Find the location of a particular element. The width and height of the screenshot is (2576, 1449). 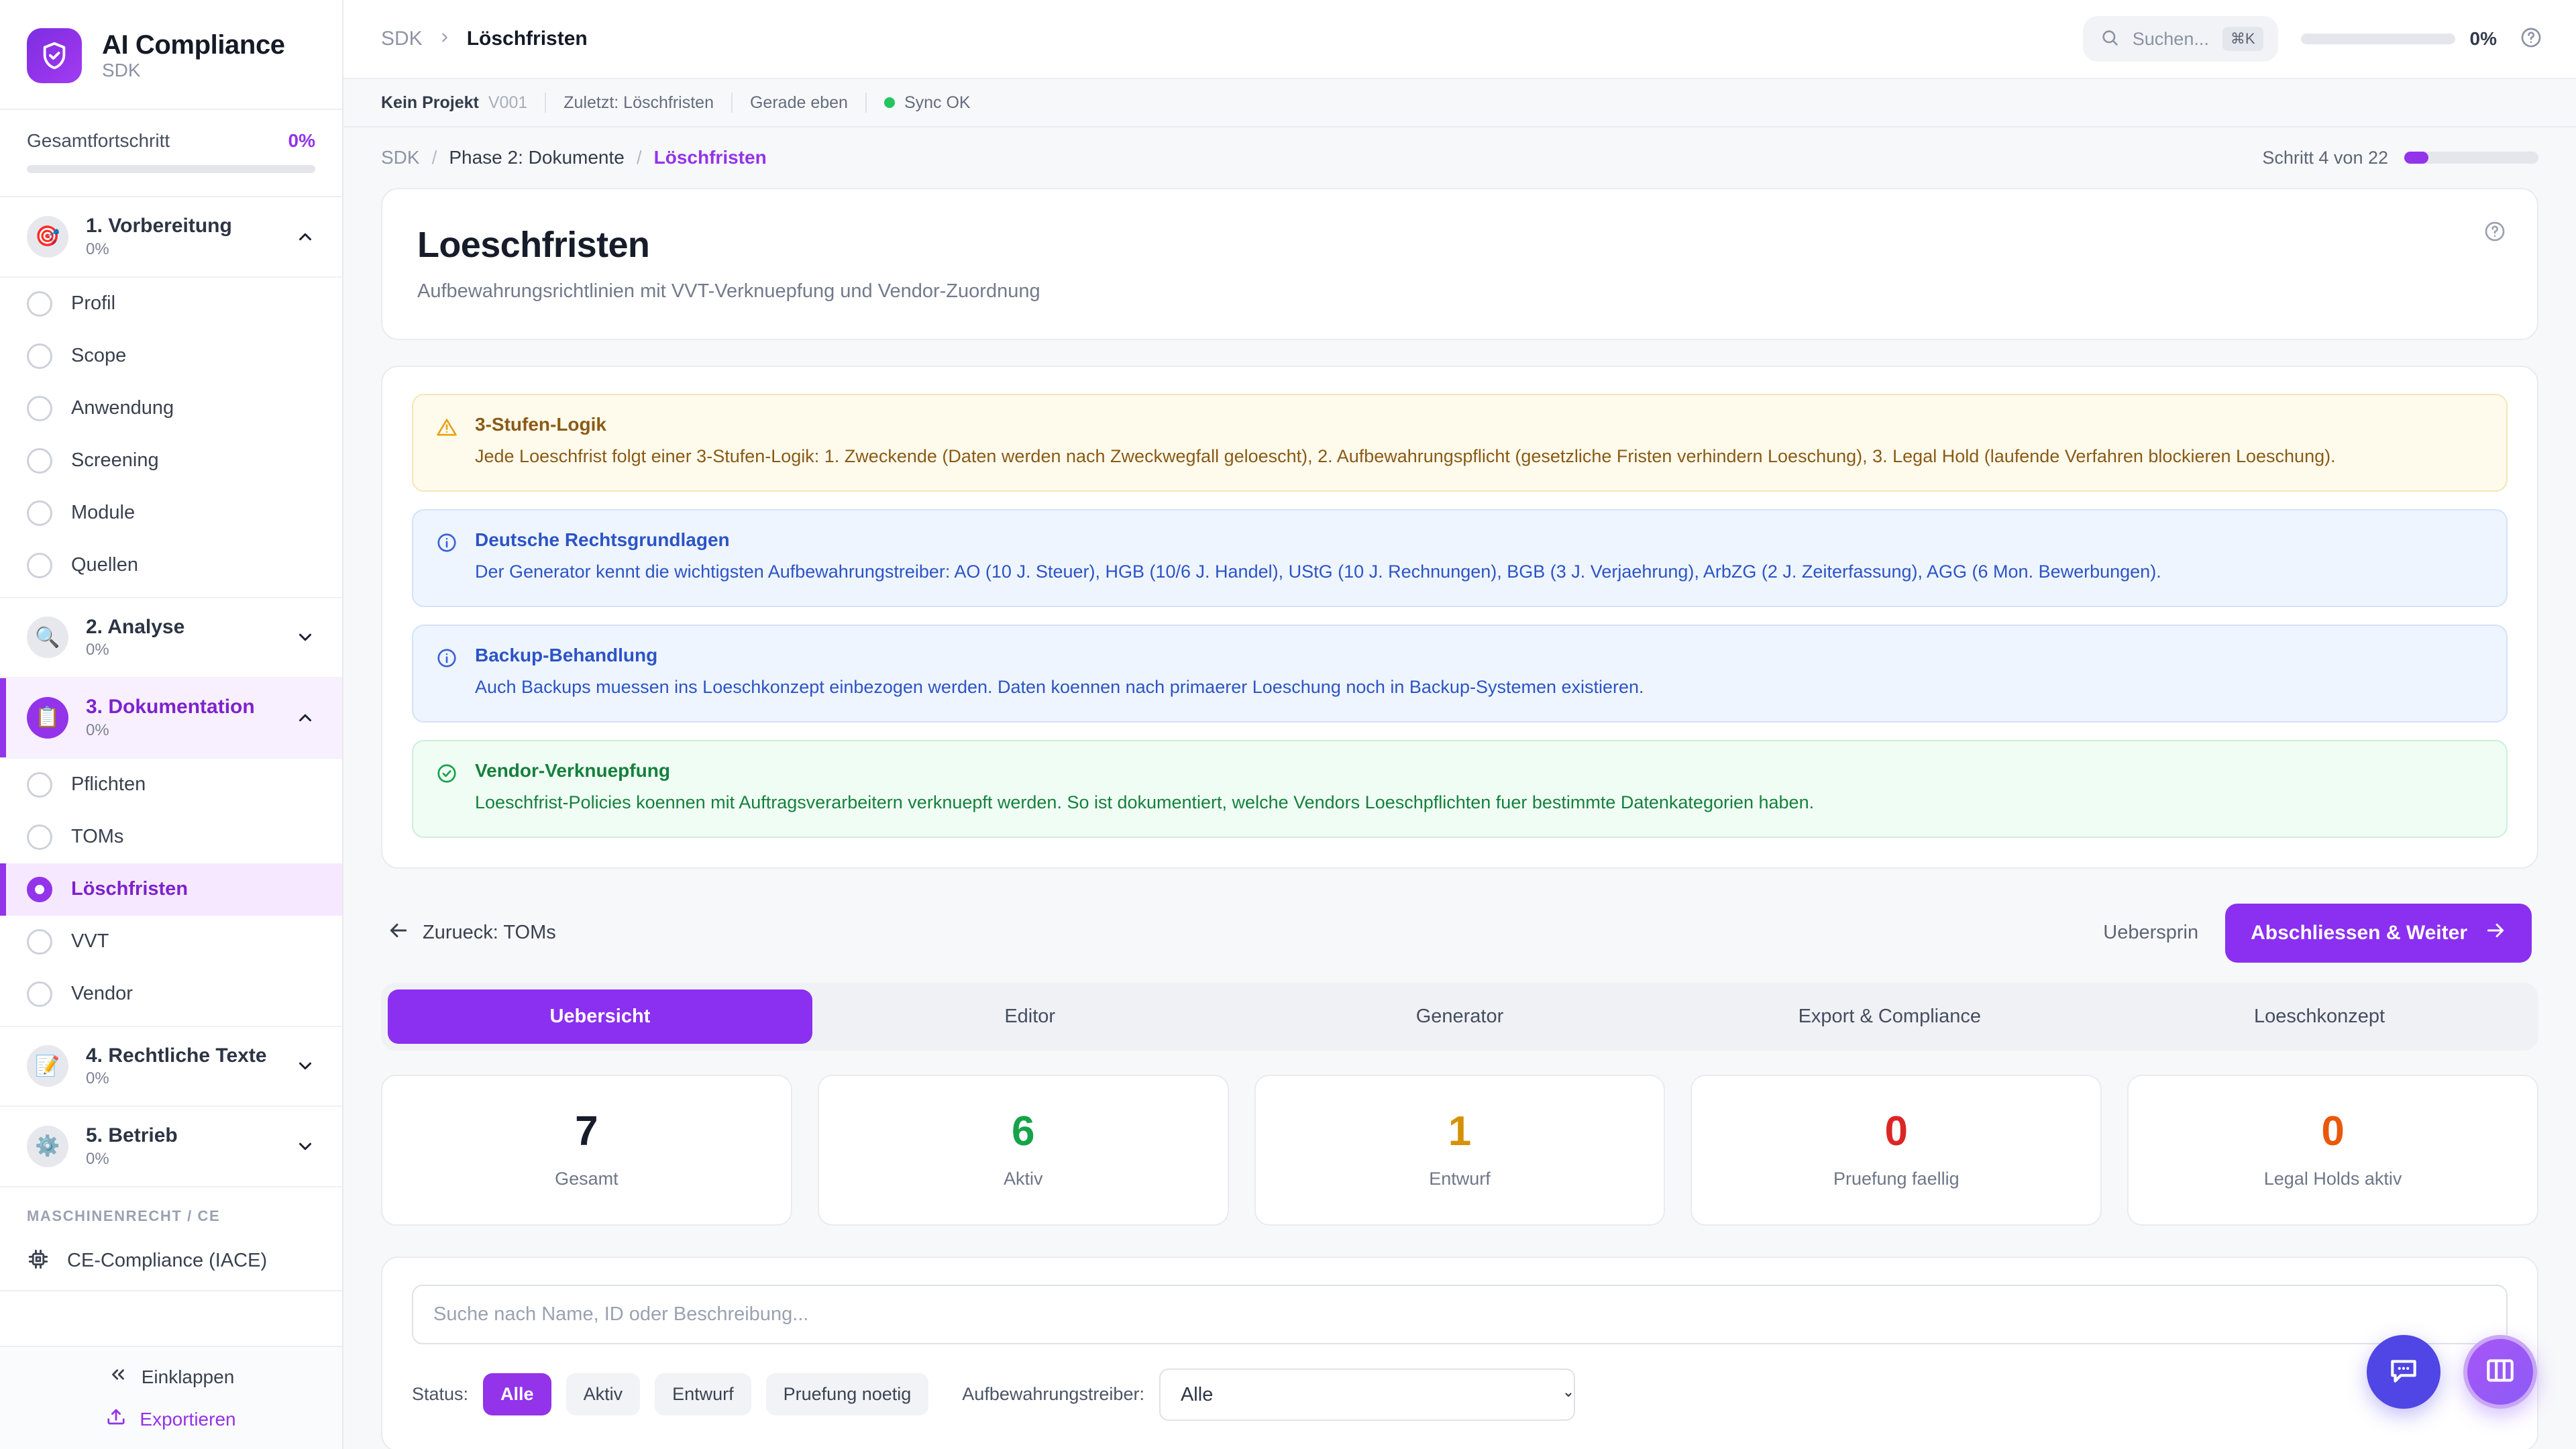

topbar-progress-percent: 0% is located at coordinates (2483, 38).